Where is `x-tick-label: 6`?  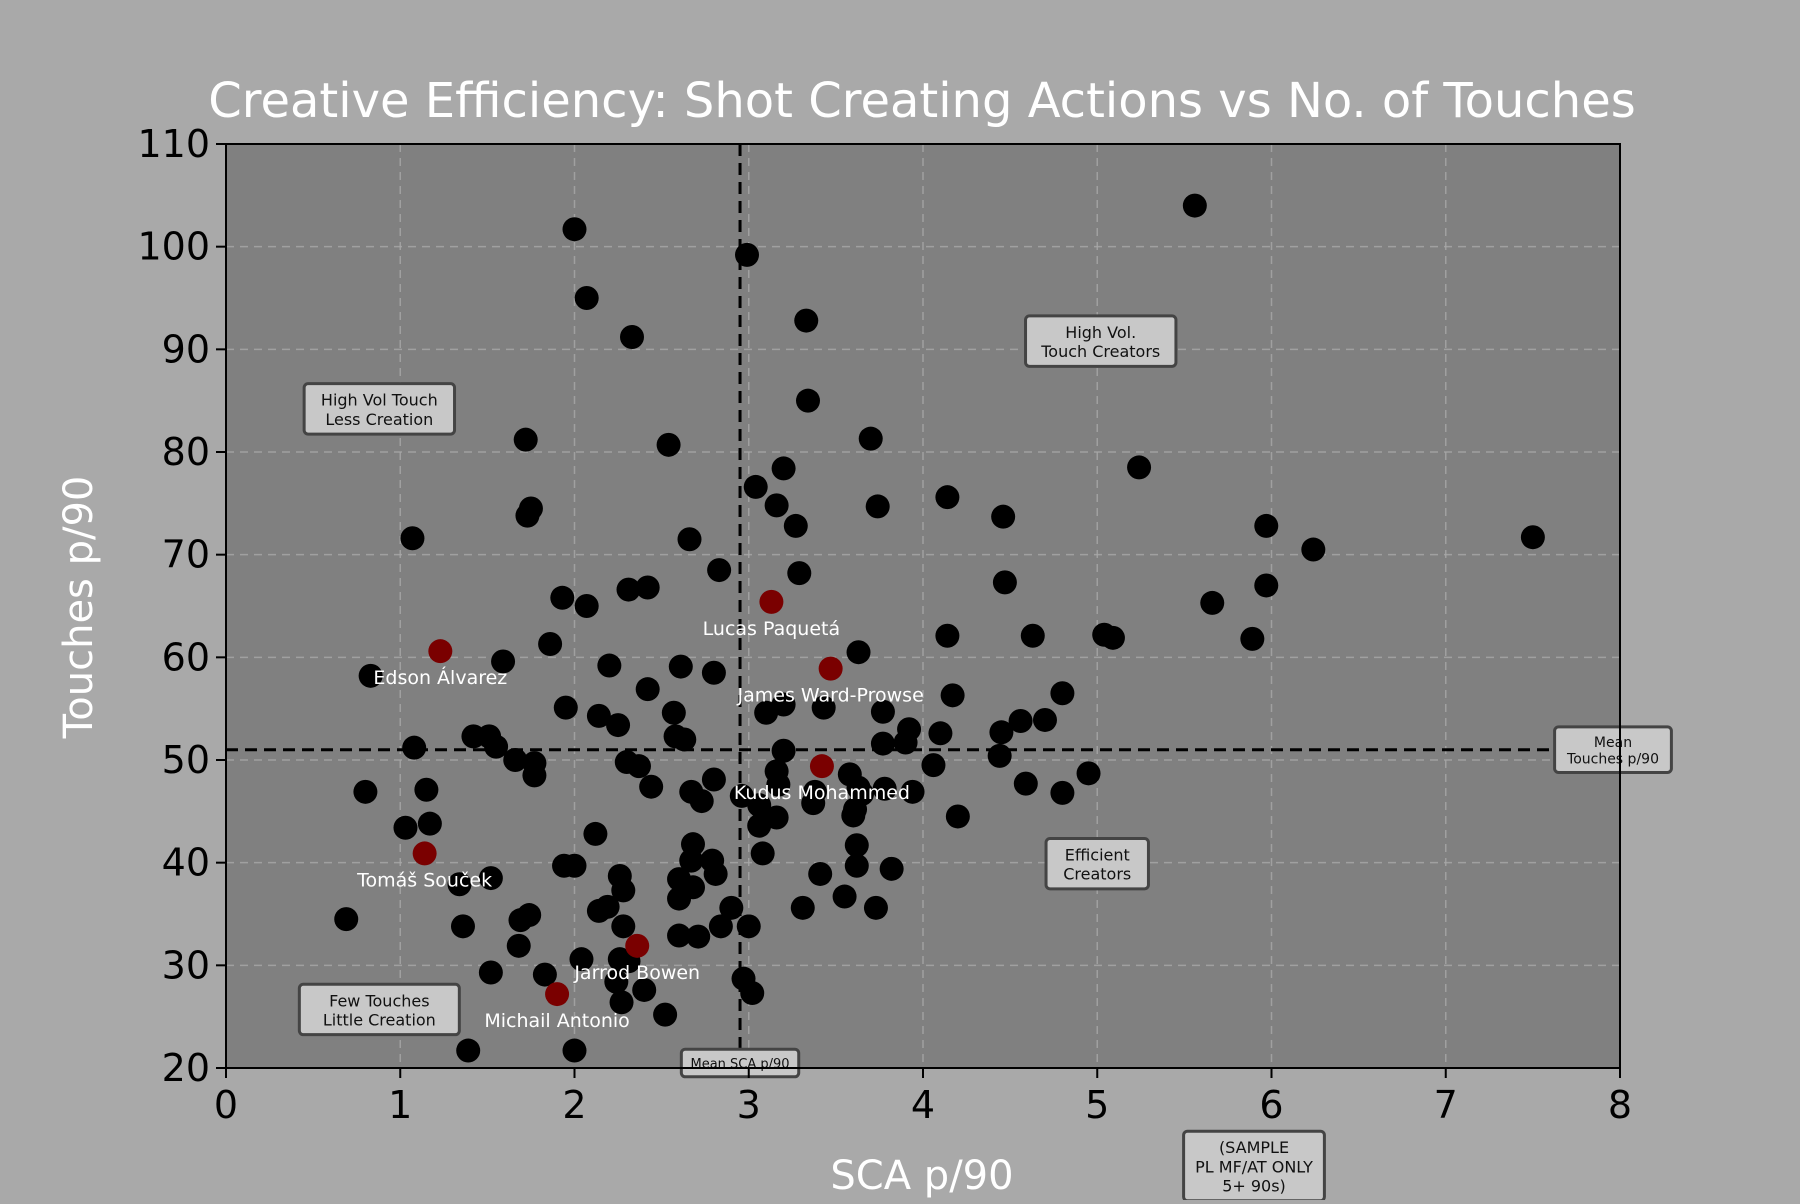 x-tick-label: 6 is located at coordinates (1271, 1105).